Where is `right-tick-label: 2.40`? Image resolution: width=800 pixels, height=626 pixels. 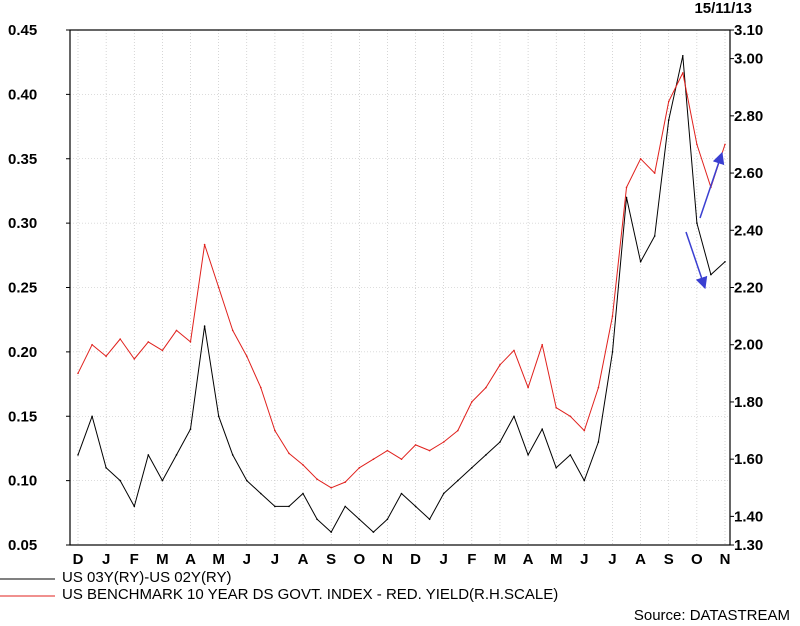
right-tick-label: 2.40 is located at coordinates (748, 230).